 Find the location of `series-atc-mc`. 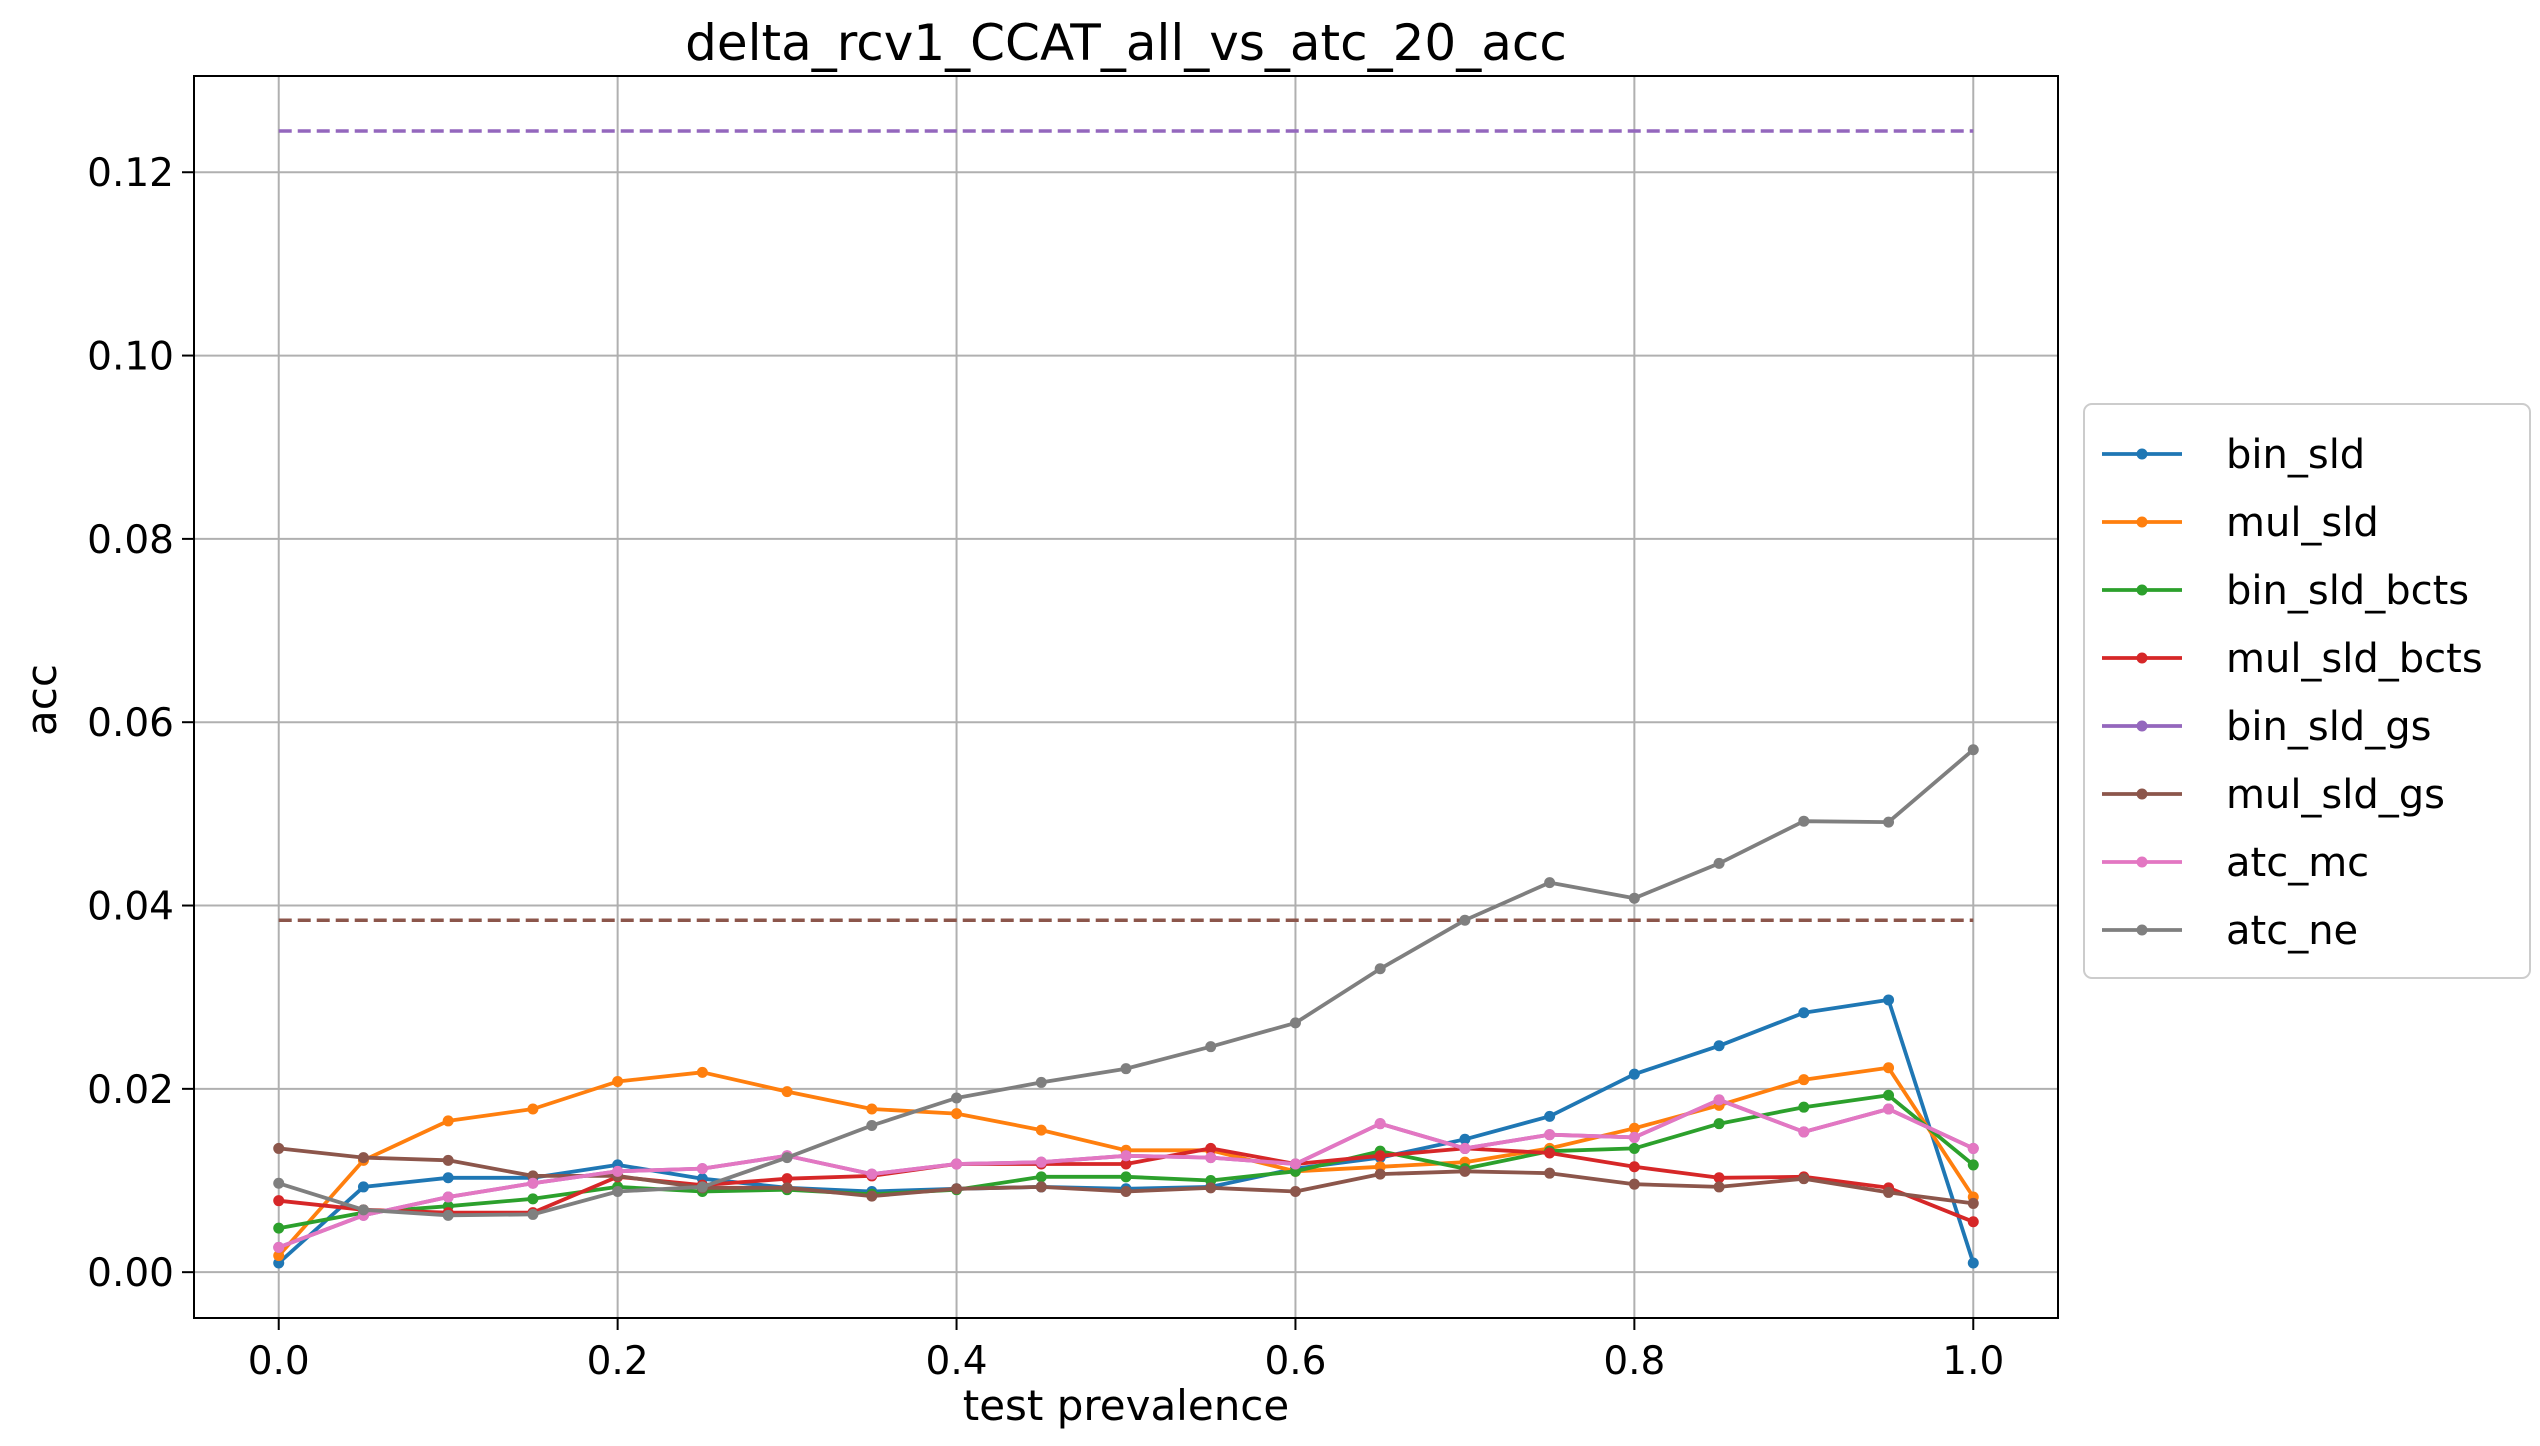

series-atc-mc is located at coordinates (1126, 1173).